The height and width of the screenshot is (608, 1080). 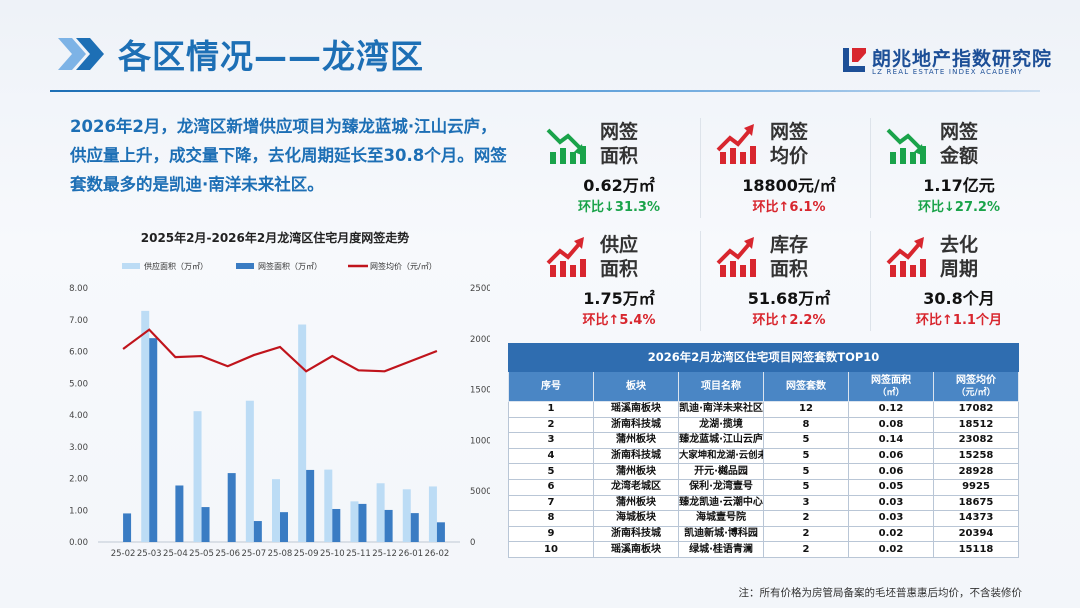 I want to click on y-left-tick: 4.00, so click(x=78, y=416).